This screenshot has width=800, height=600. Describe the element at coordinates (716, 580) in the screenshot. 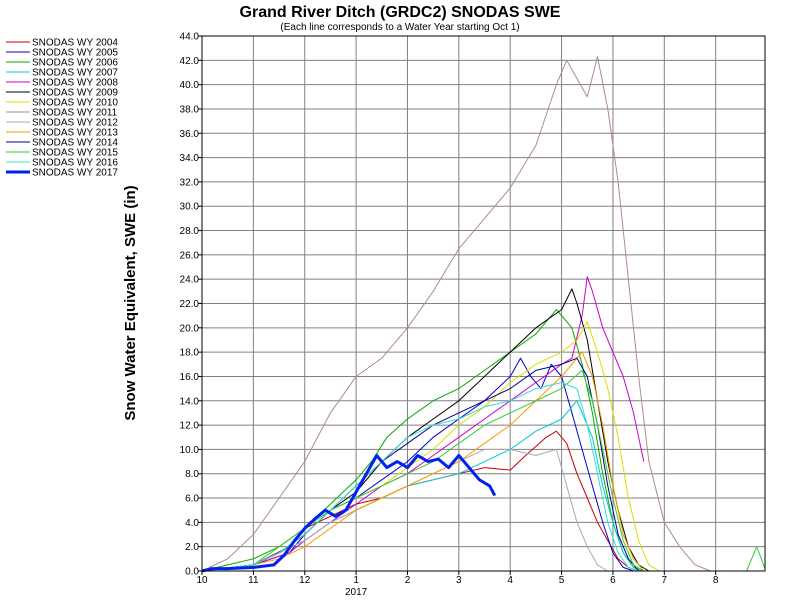

I see `x-tick-label: 8` at that location.